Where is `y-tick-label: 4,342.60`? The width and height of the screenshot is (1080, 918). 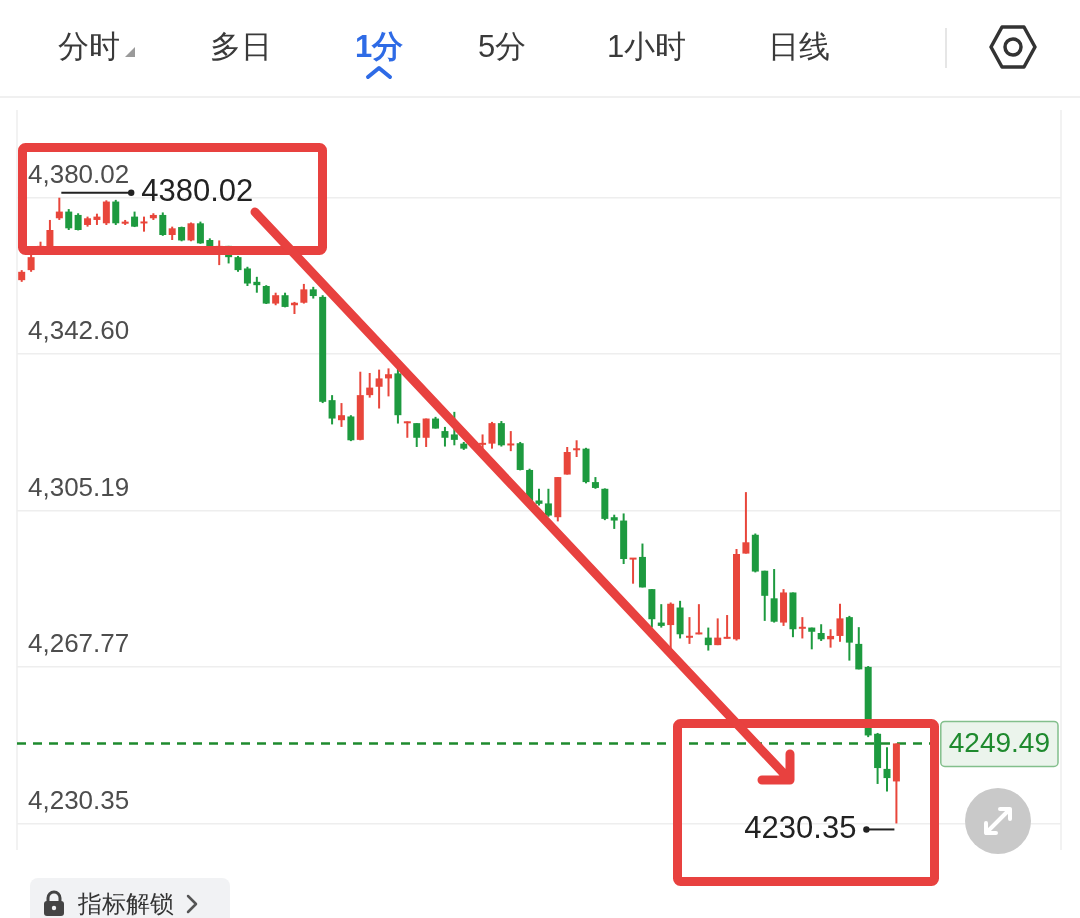
y-tick-label: 4,342.60 is located at coordinates (79, 330).